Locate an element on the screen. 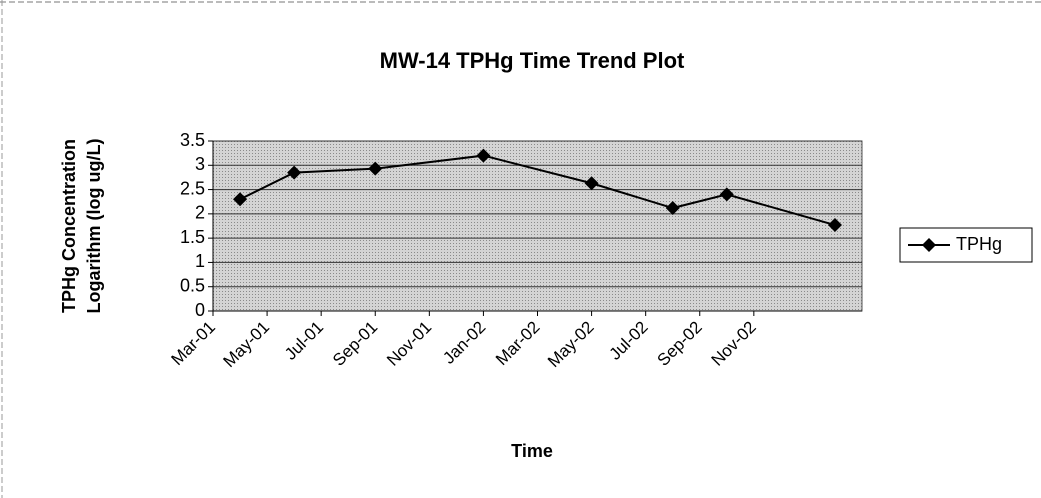 The width and height of the screenshot is (1041, 498). legend: TPHg is located at coordinates (966, 245).